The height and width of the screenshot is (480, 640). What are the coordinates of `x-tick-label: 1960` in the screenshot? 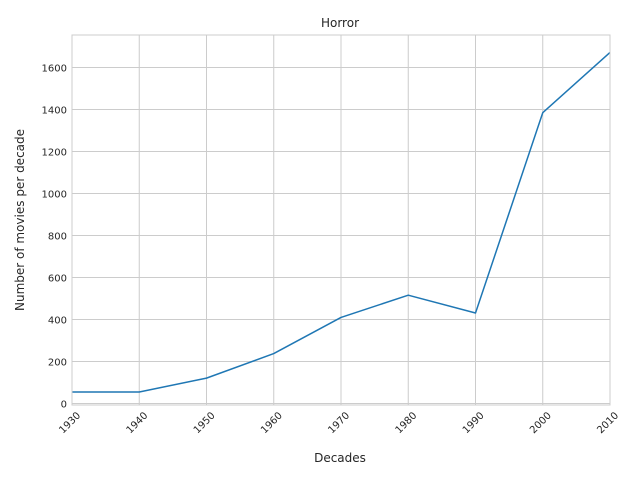 It's located at (272, 423).